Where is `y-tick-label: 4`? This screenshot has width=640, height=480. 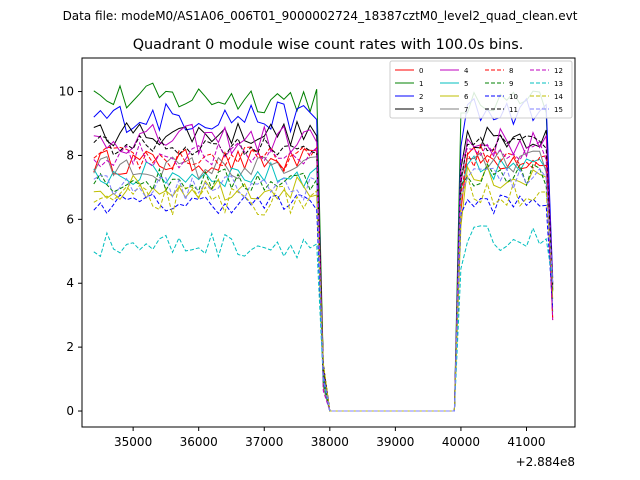
y-tick-label: 4 is located at coordinates (70, 283).